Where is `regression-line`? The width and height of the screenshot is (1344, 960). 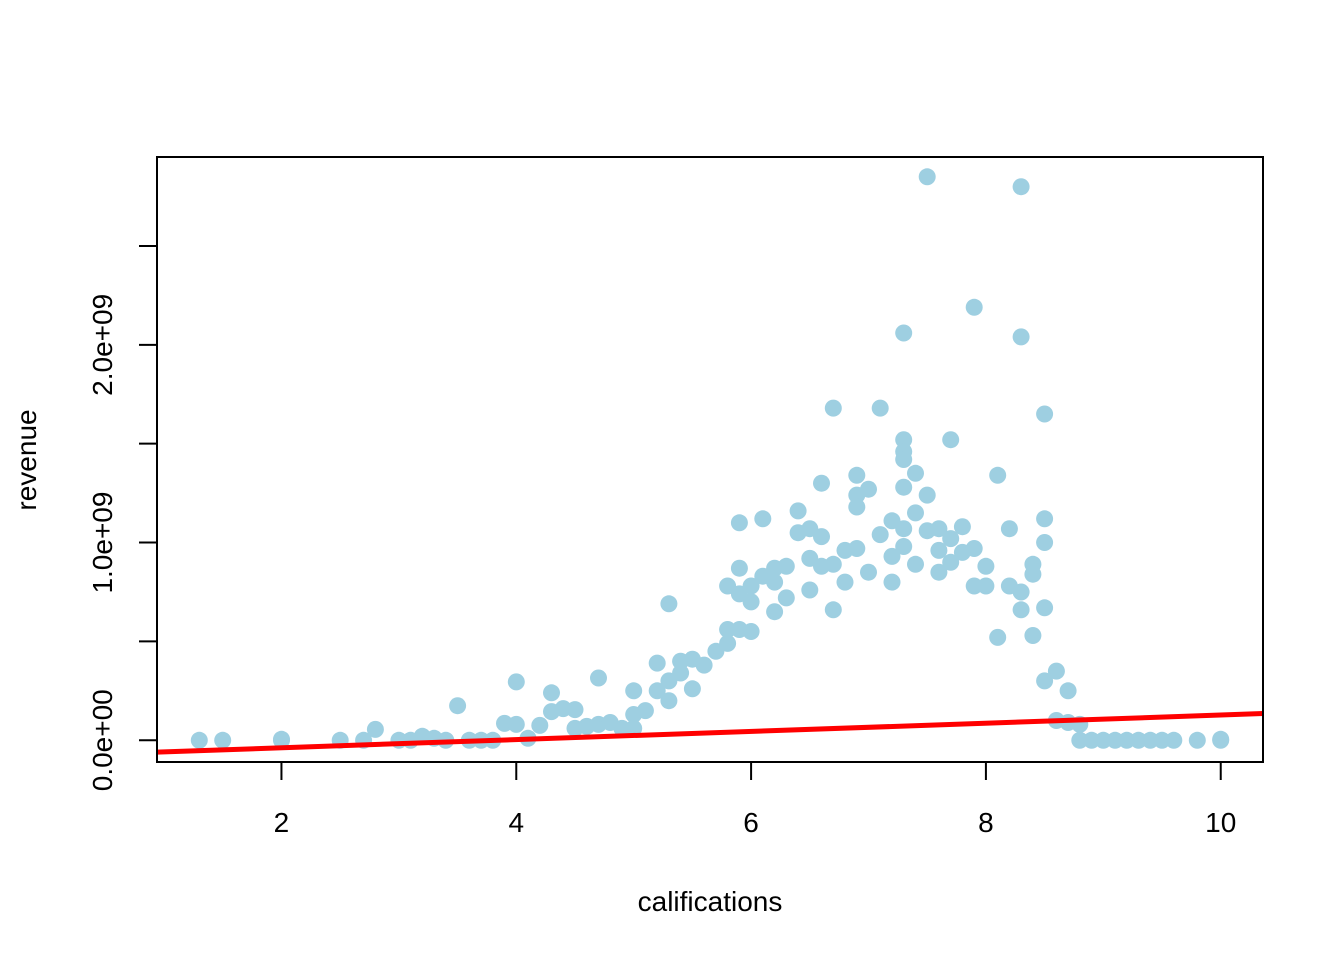 regression-line is located at coordinates (710, 733).